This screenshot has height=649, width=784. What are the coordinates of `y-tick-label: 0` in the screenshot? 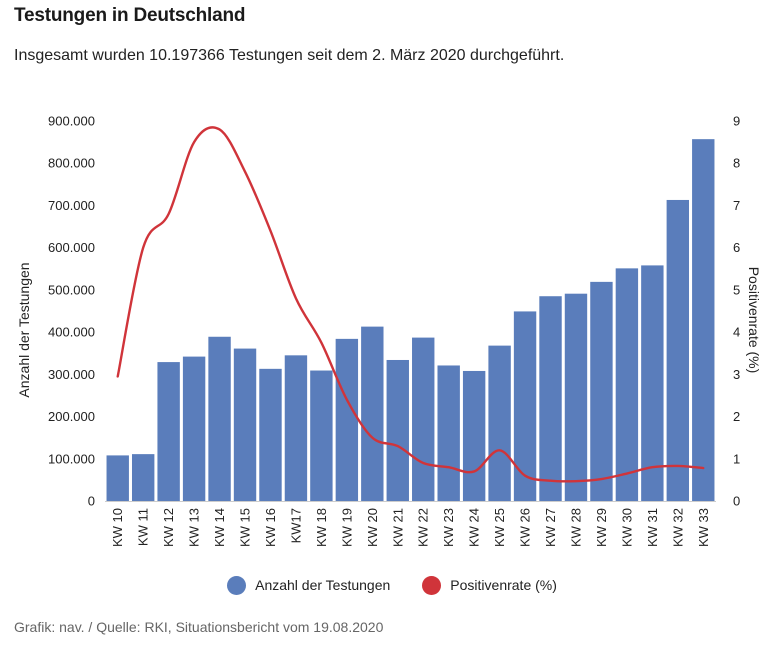 It's located at (91, 501).